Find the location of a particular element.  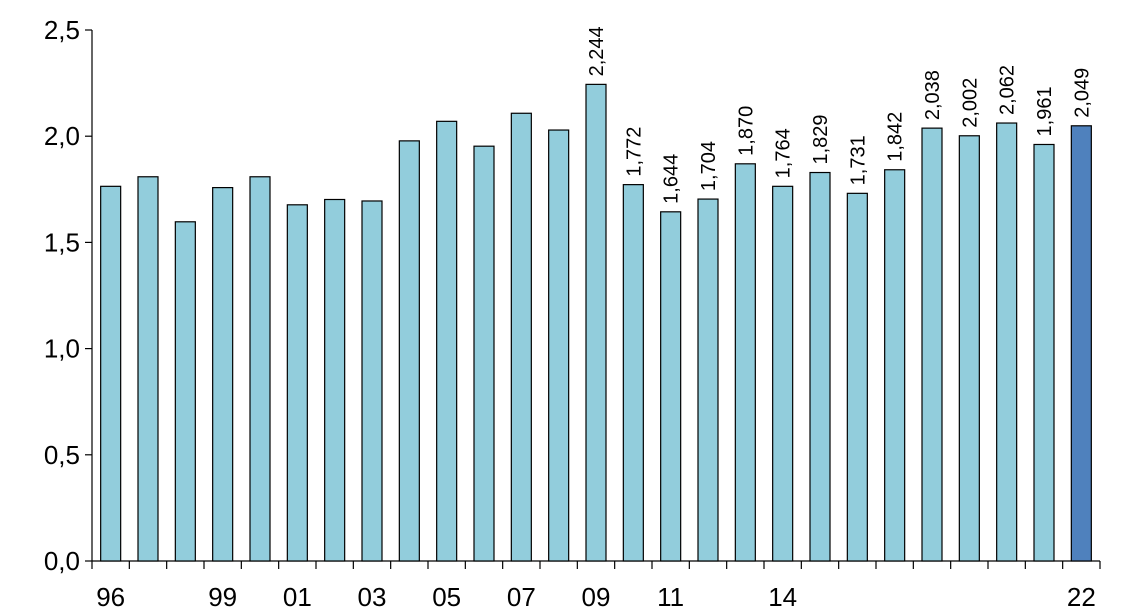

x-tick-label: 22 is located at coordinates (1081, 597).